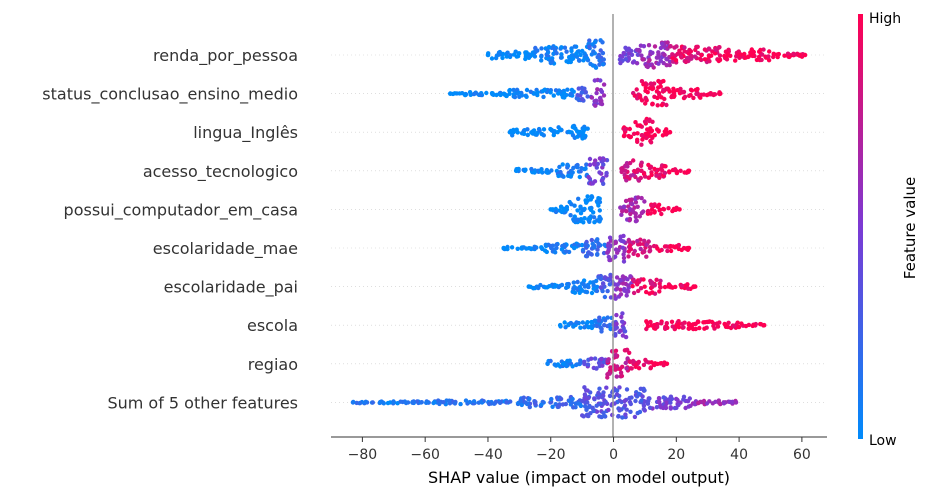 Image resolution: width=931 pixels, height=497 pixels. What do you see at coordinates (434, 92) in the screenshot?
I see `feature-row: status_conclusao_ensino_medio` at bounding box center [434, 92].